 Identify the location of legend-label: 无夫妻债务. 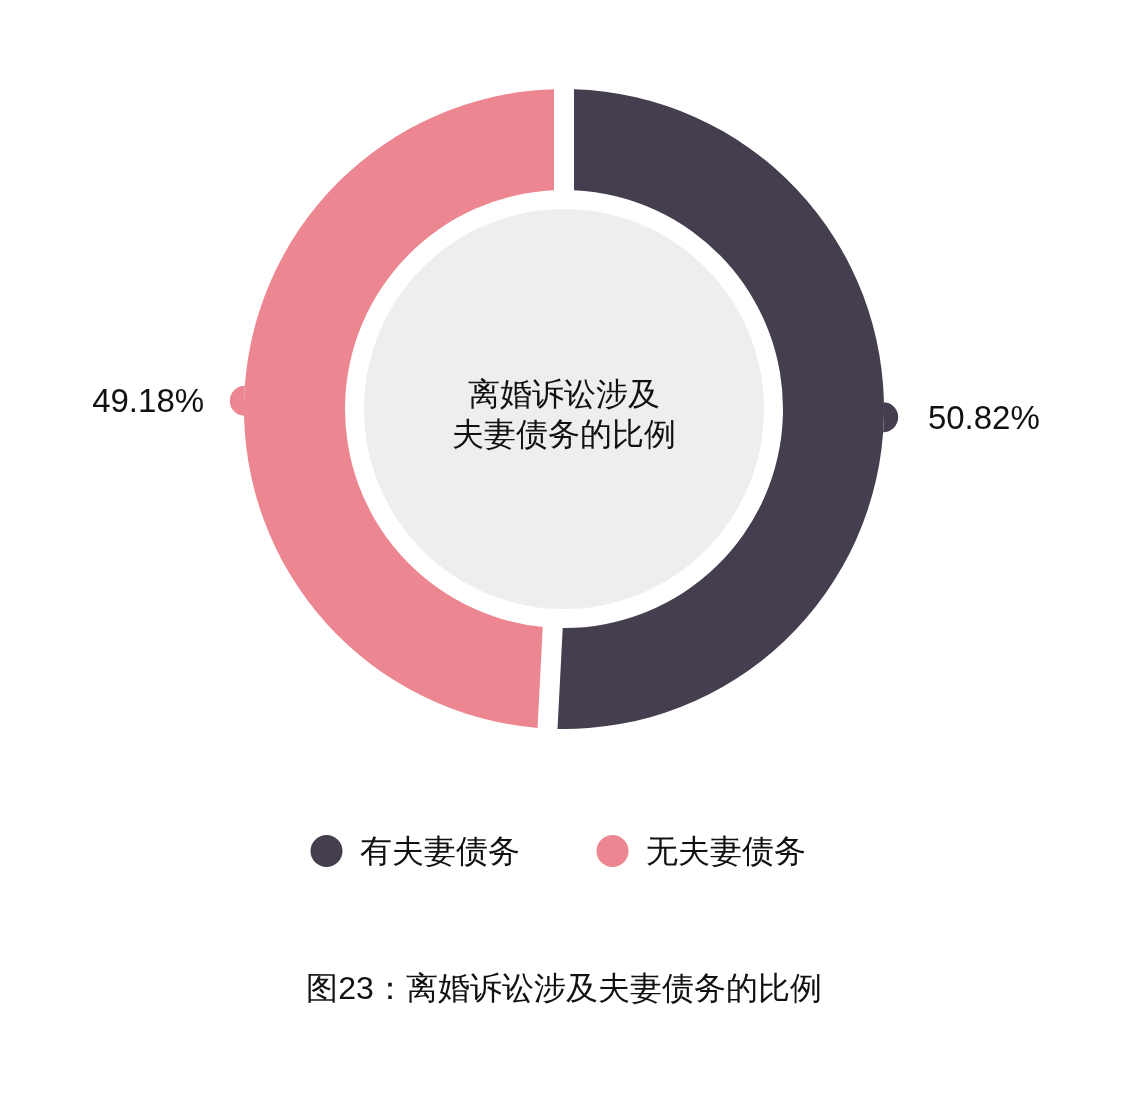
(725, 851).